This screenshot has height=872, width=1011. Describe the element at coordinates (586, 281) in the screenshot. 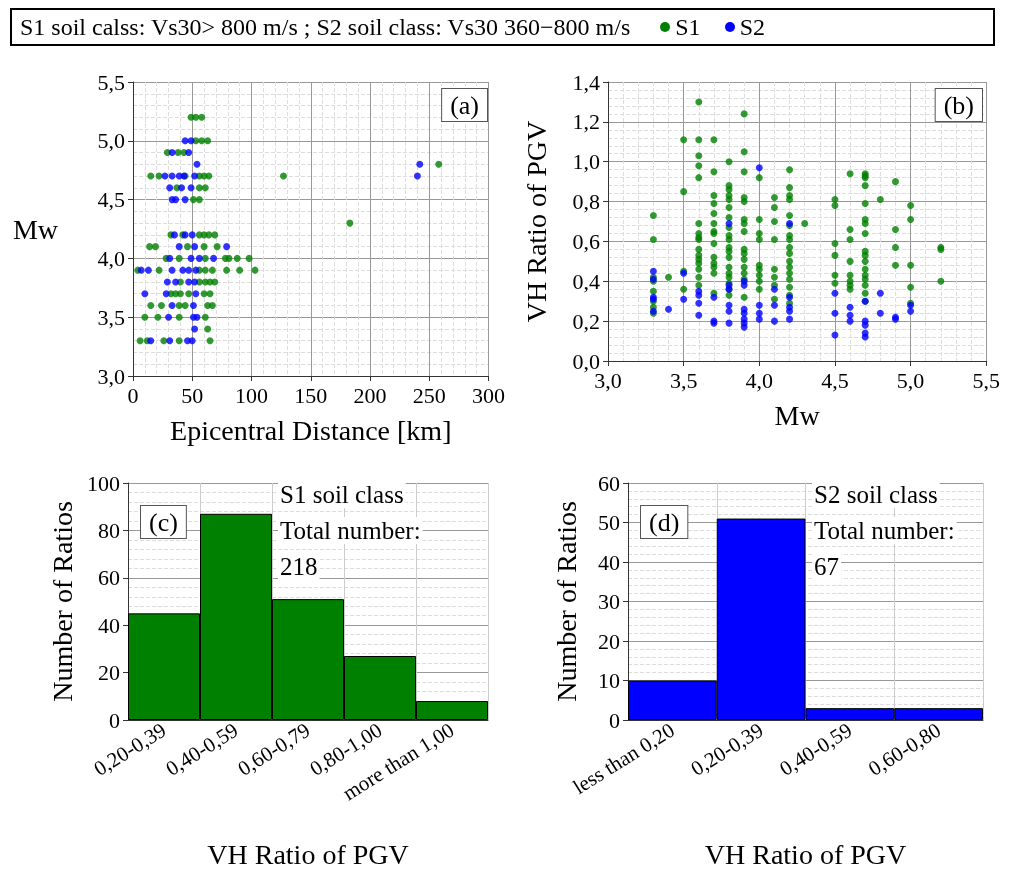

I see `y-tick-label: 0,4` at that location.